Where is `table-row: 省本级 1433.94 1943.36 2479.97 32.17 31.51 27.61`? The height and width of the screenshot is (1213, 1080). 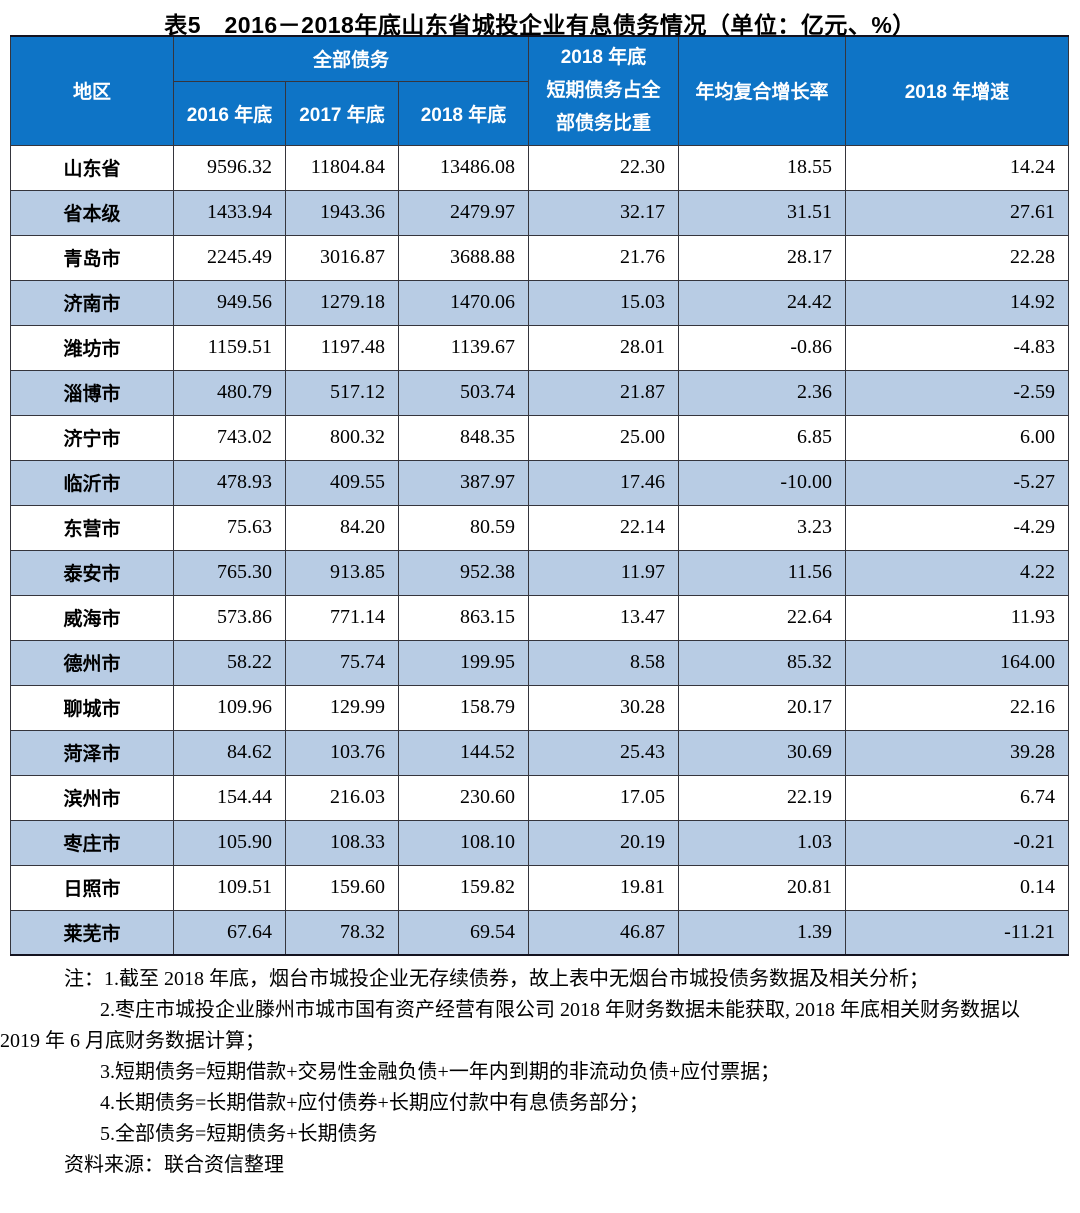
table-row: 省本级 1433.94 1943.36 2479.97 32.17 31.51 27.61 is located at coordinates (539, 212).